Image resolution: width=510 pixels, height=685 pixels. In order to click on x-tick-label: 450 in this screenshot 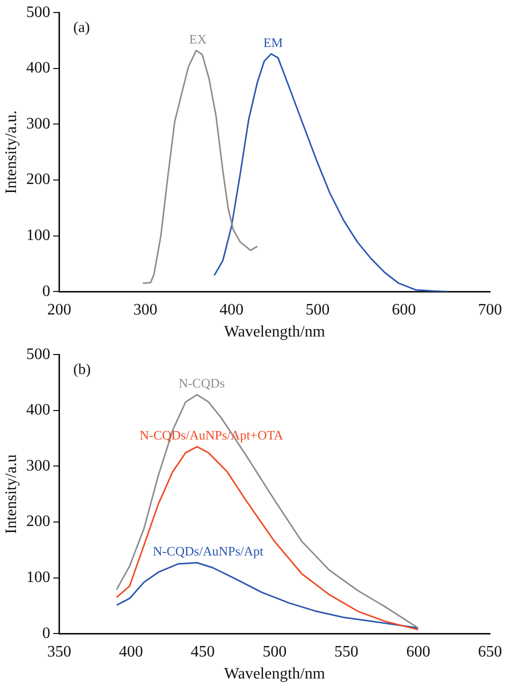, I will do `click(202, 651)`.